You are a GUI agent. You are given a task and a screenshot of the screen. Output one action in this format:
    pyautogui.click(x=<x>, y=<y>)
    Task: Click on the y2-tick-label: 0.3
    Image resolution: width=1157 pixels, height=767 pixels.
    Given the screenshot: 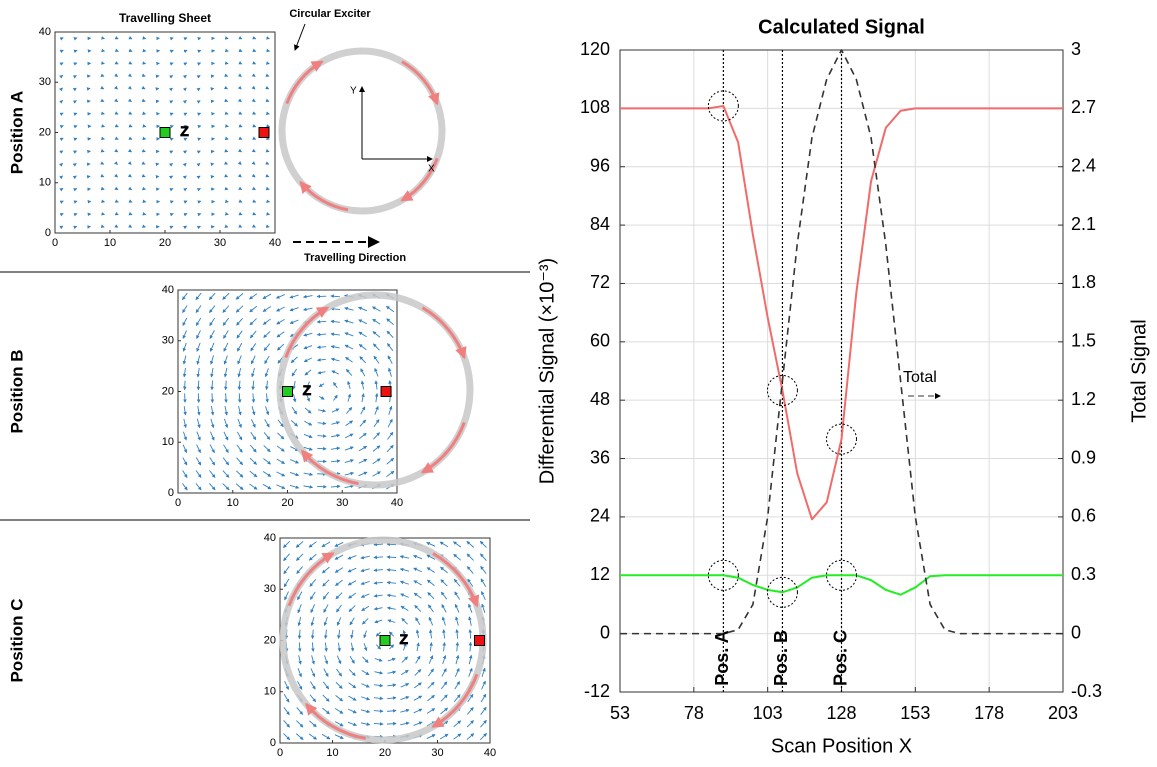 What is the action you would take?
    pyautogui.click(x=1083, y=574)
    